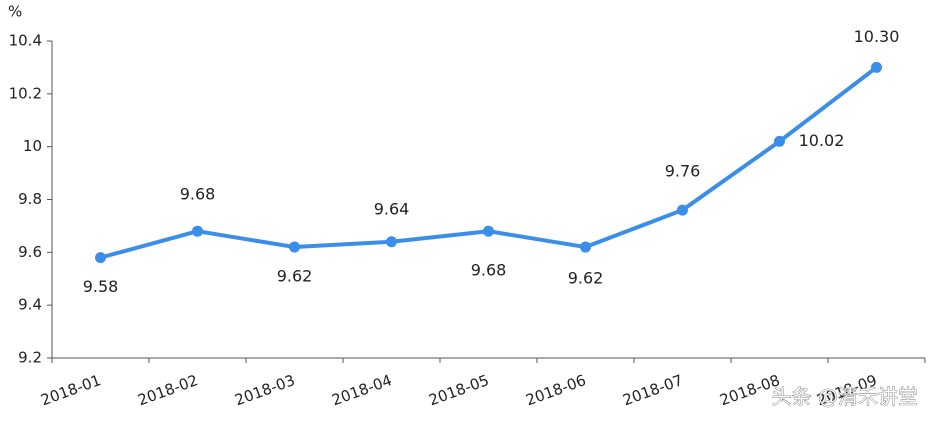 The image size is (933, 421). What do you see at coordinates (652, 390) in the screenshot?
I see `x-tick-label: 2018-07` at bounding box center [652, 390].